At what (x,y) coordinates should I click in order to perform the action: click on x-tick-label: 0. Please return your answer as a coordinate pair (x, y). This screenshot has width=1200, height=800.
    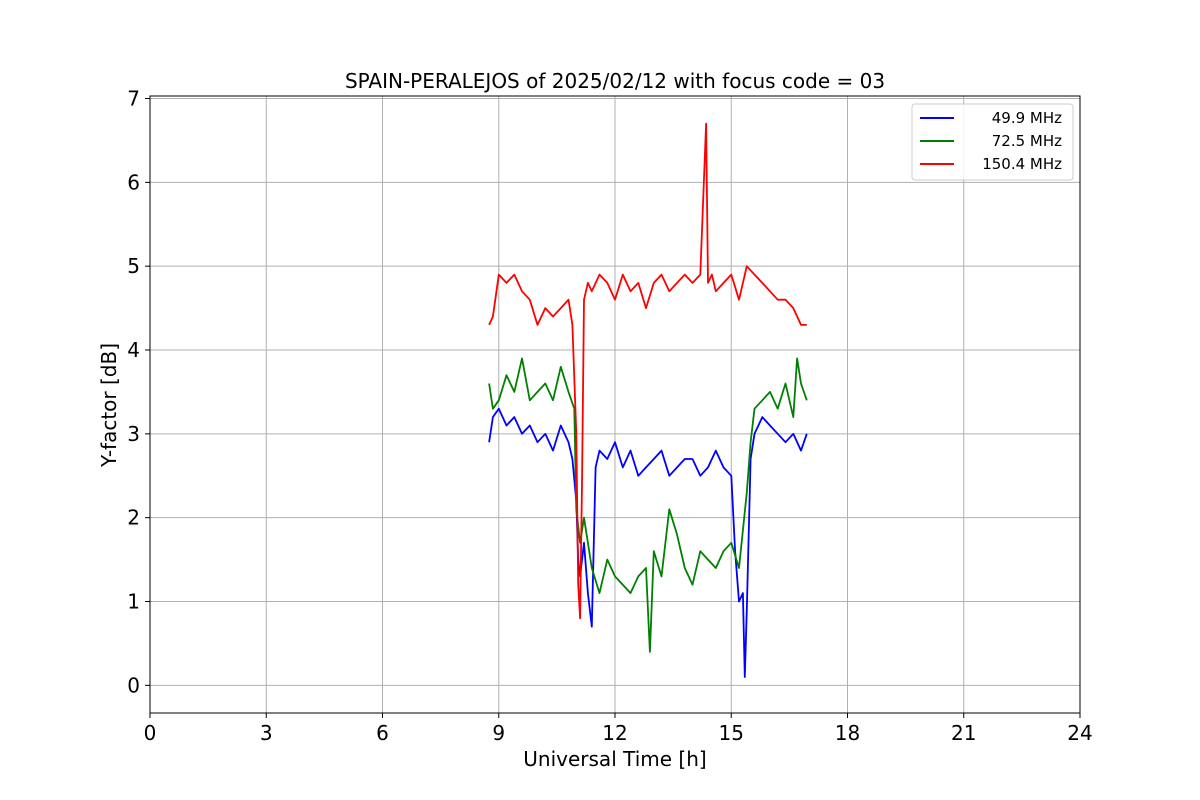
    Looking at the image, I should click on (150, 733).